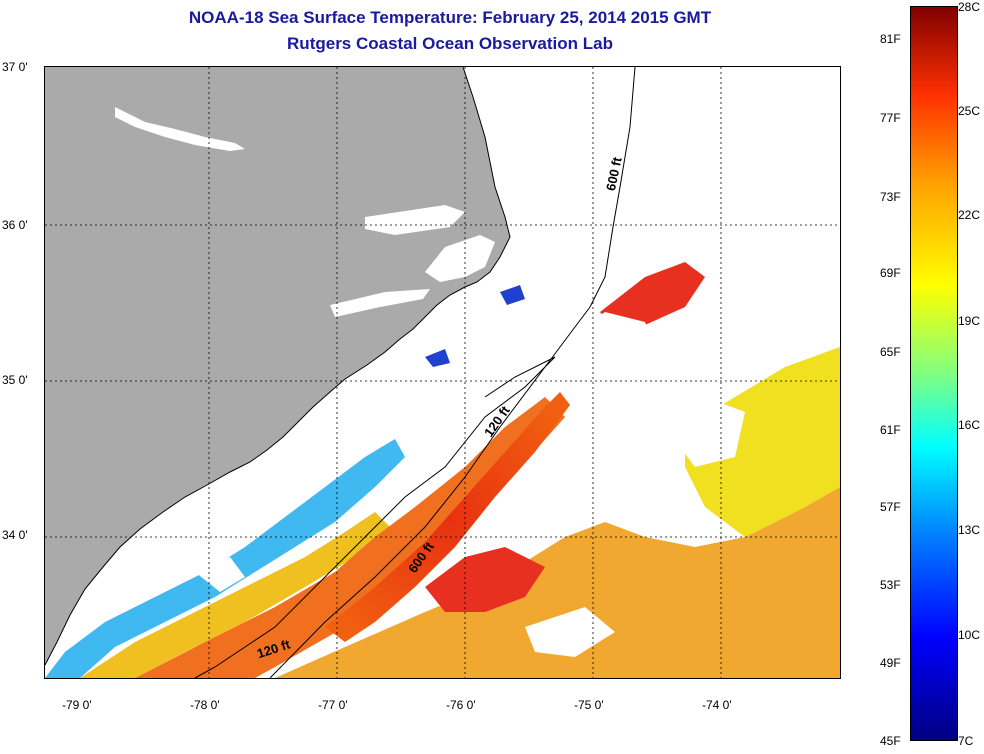 This screenshot has width=984, height=754. Describe the element at coordinates (333, 705) in the screenshot. I see `lon-label-77: -77 0'` at that location.